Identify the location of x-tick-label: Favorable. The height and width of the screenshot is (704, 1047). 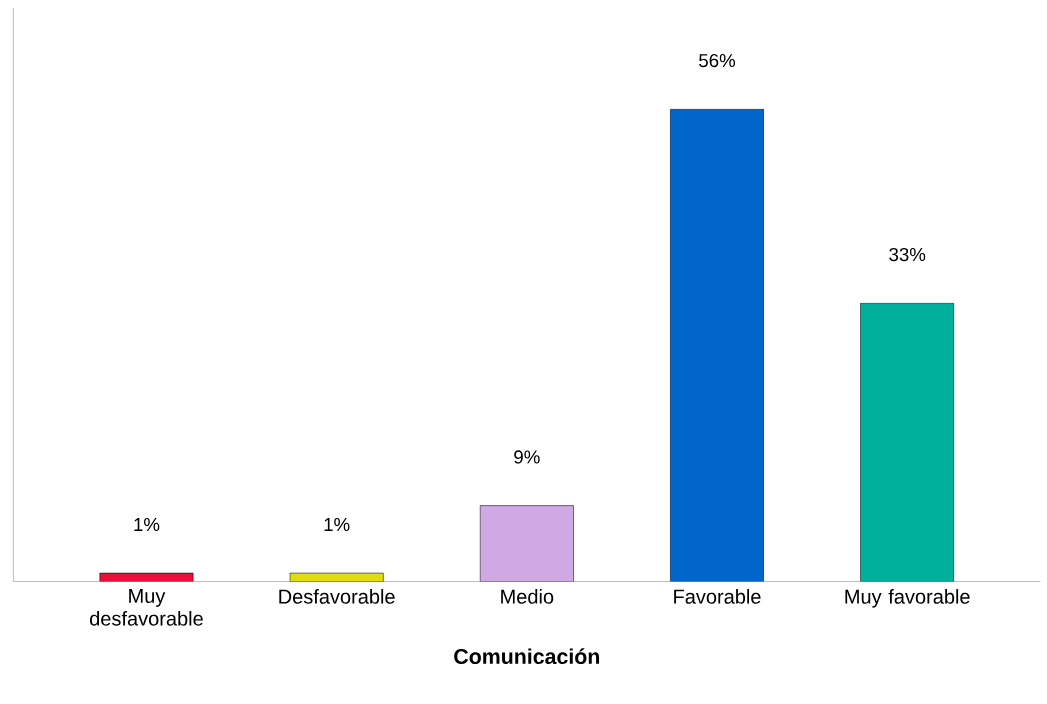
(717, 596).